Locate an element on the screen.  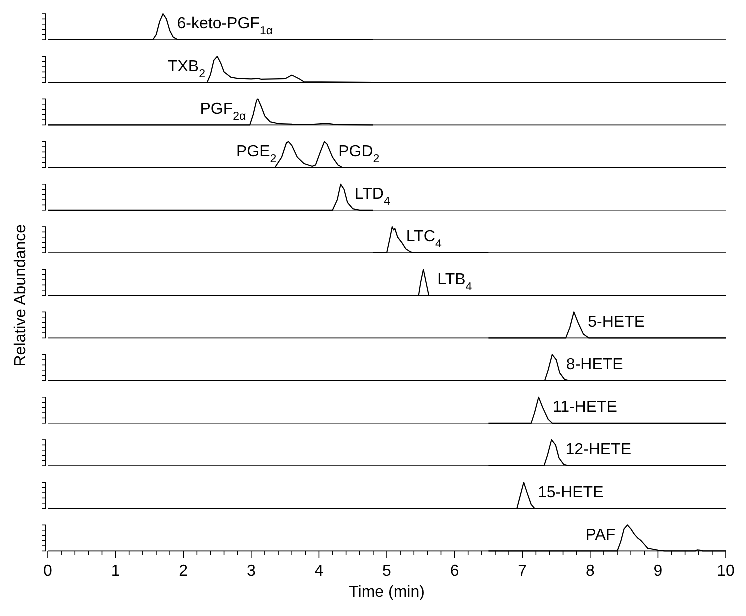
x-tick-label: 2 is located at coordinates (183, 571).